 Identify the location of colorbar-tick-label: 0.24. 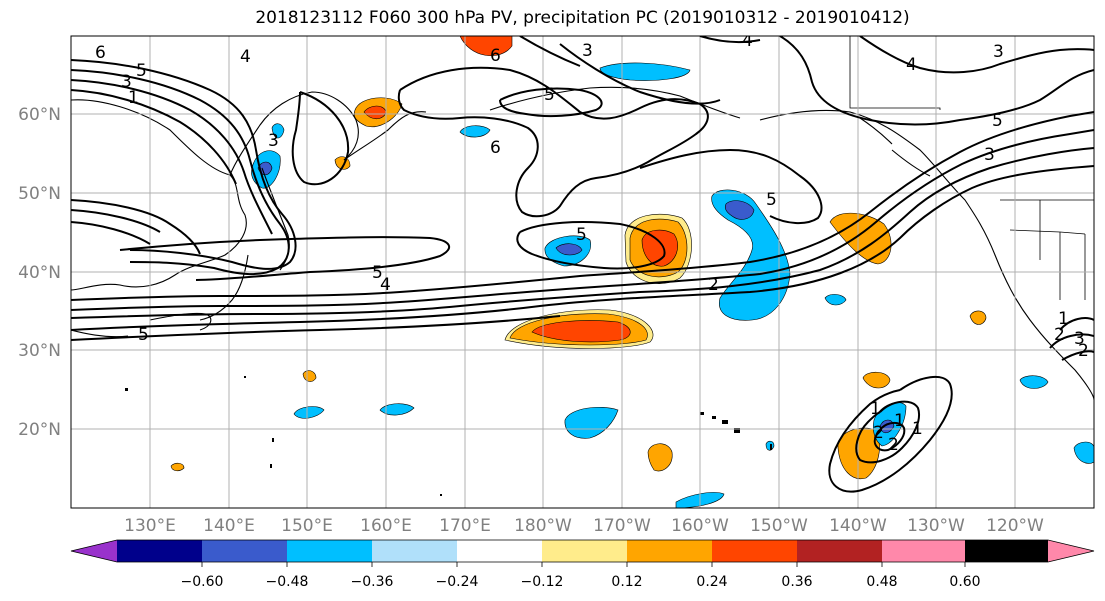
(711, 582).